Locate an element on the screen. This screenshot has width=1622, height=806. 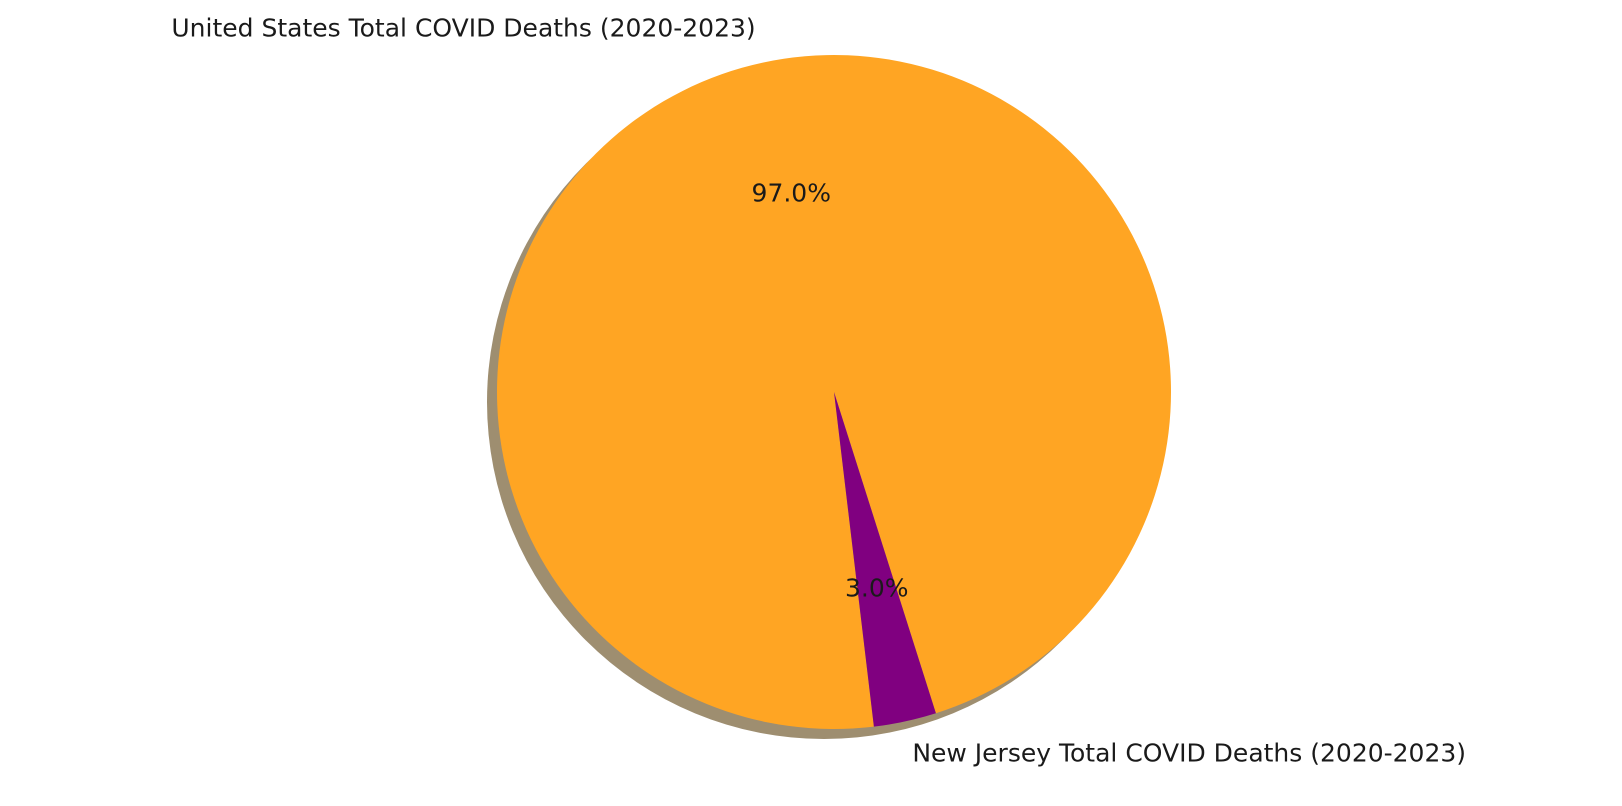
pie-percent-label-1: 3.0% is located at coordinates (877, 588).